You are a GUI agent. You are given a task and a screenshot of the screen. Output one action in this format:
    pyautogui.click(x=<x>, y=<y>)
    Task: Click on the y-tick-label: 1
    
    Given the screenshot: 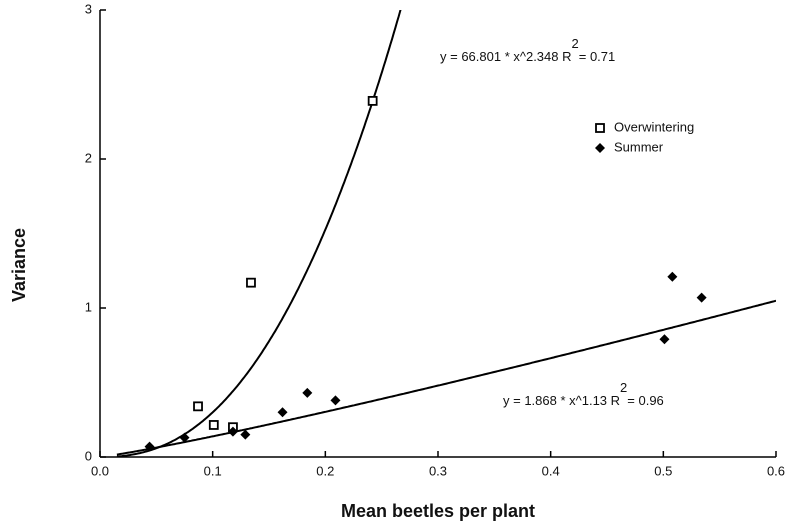 What is the action you would take?
    pyautogui.click(x=88, y=306)
    